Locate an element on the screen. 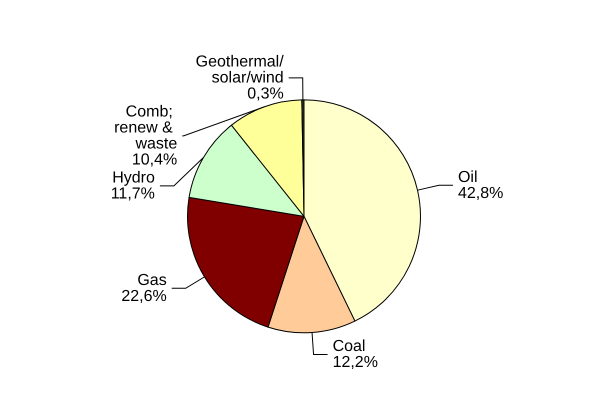  data-label: 0,3% is located at coordinates (265, 93).